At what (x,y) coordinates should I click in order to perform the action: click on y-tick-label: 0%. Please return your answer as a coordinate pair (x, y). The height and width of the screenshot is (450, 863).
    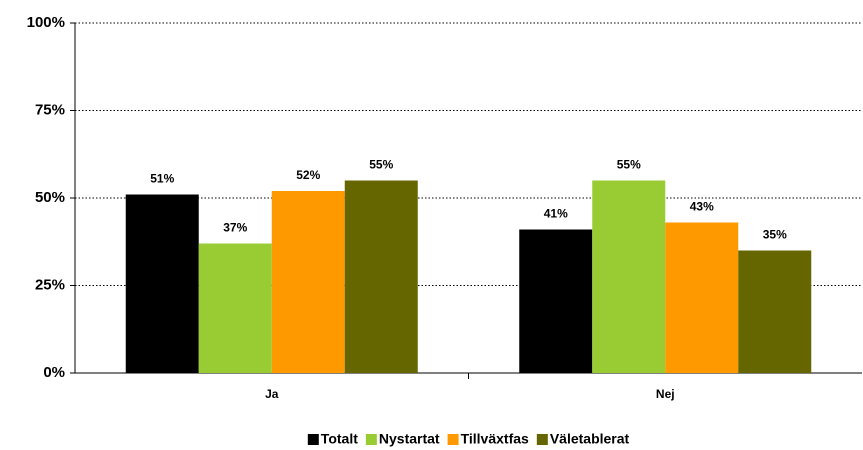
    Looking at the image, I should click on (54, 372).